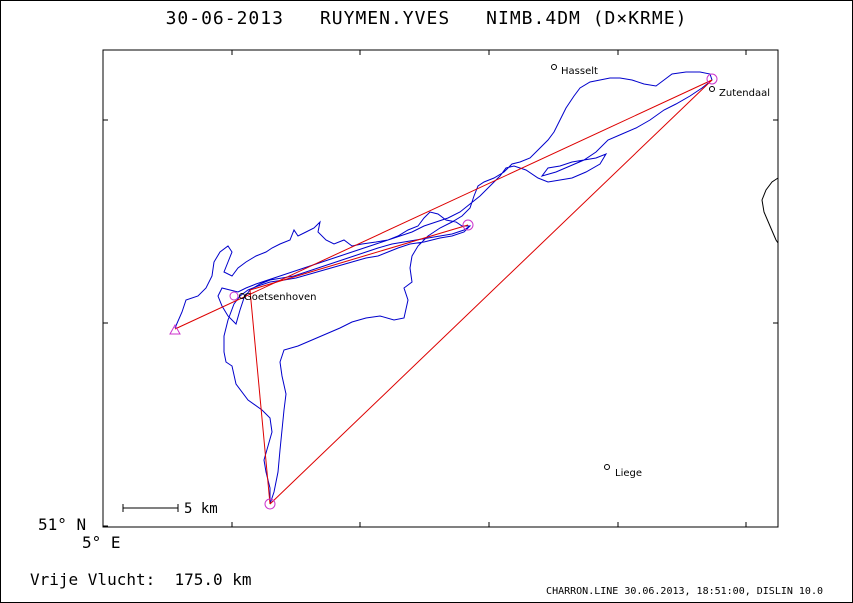 This screenshot has height=603, width=853. What do you see at coordinates (201, 509) in the screenshot?
I see `scale-bar-label: 5 km` at bounding box center [201, 509].